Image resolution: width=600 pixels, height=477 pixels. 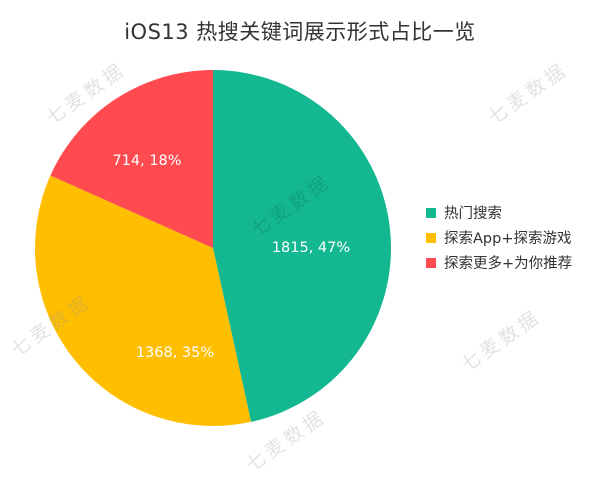 I want to click on legend-item-explore-app-game: 探索App+探索游戏, so click(x=499, y=237).